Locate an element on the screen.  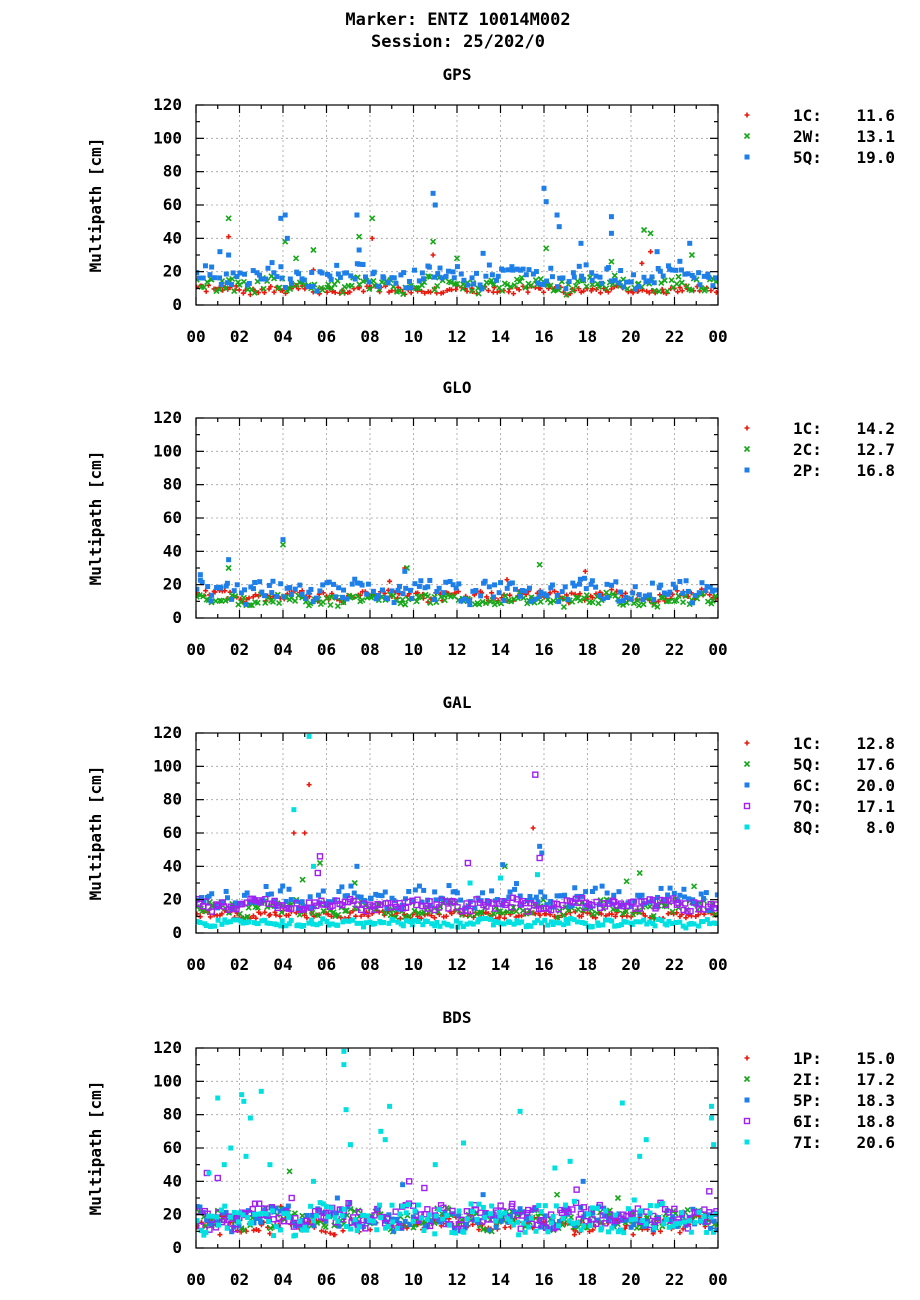
y-tick-label: 0 is located at coordinates (177, 1247).